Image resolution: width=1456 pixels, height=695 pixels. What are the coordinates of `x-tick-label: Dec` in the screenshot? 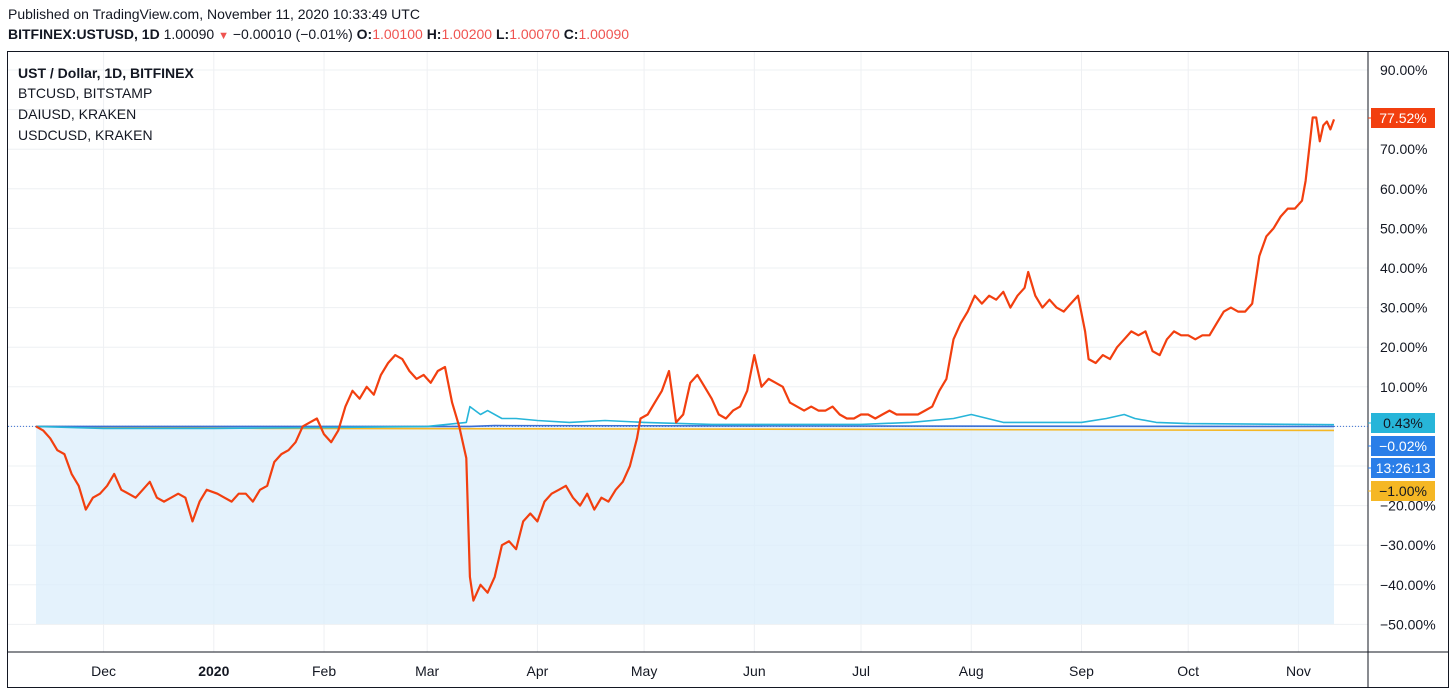 It's located at (103, 671).